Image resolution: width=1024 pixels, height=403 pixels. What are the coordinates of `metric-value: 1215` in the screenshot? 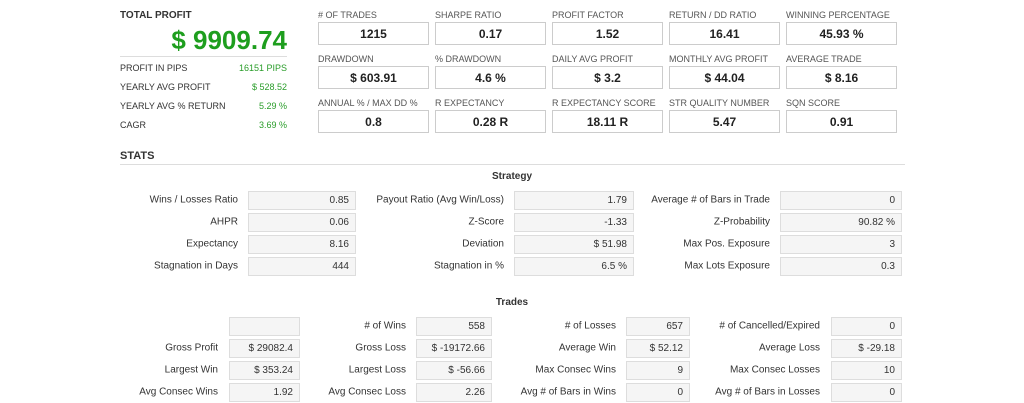 It's located at (373, 33).